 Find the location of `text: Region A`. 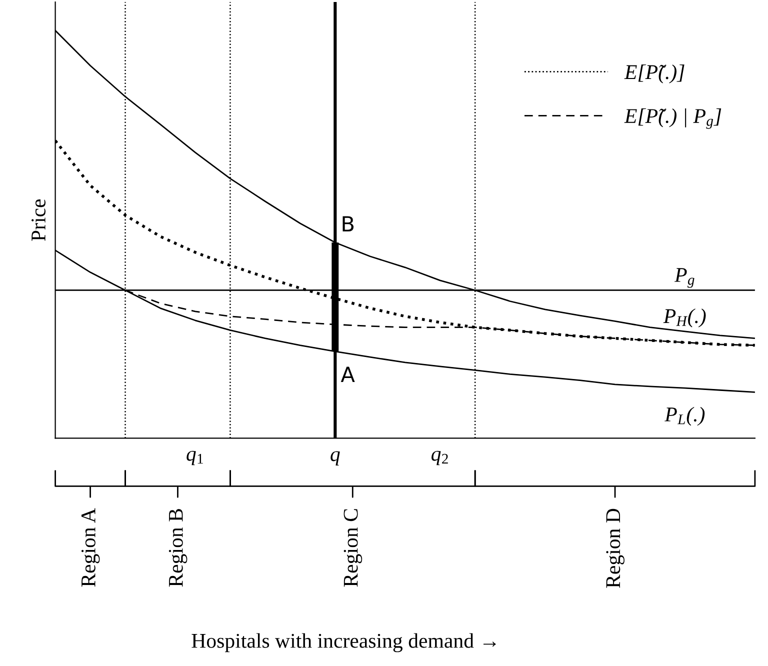

text: Region A is located at coordinates (90, 547).